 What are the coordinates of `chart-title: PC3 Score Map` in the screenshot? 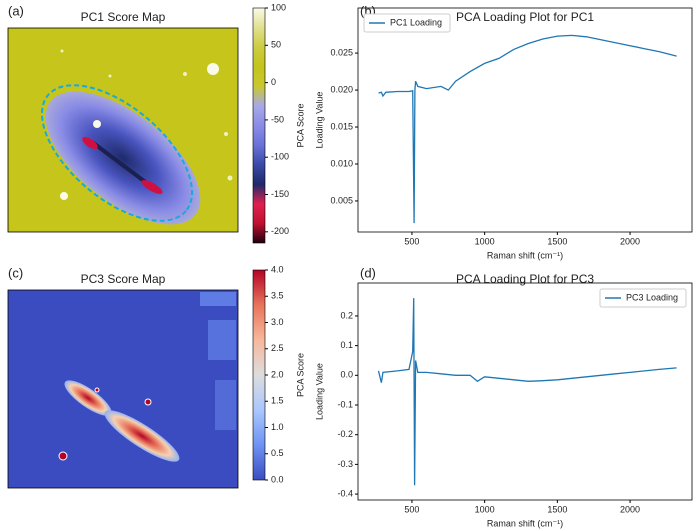 It's located at (123, 279).